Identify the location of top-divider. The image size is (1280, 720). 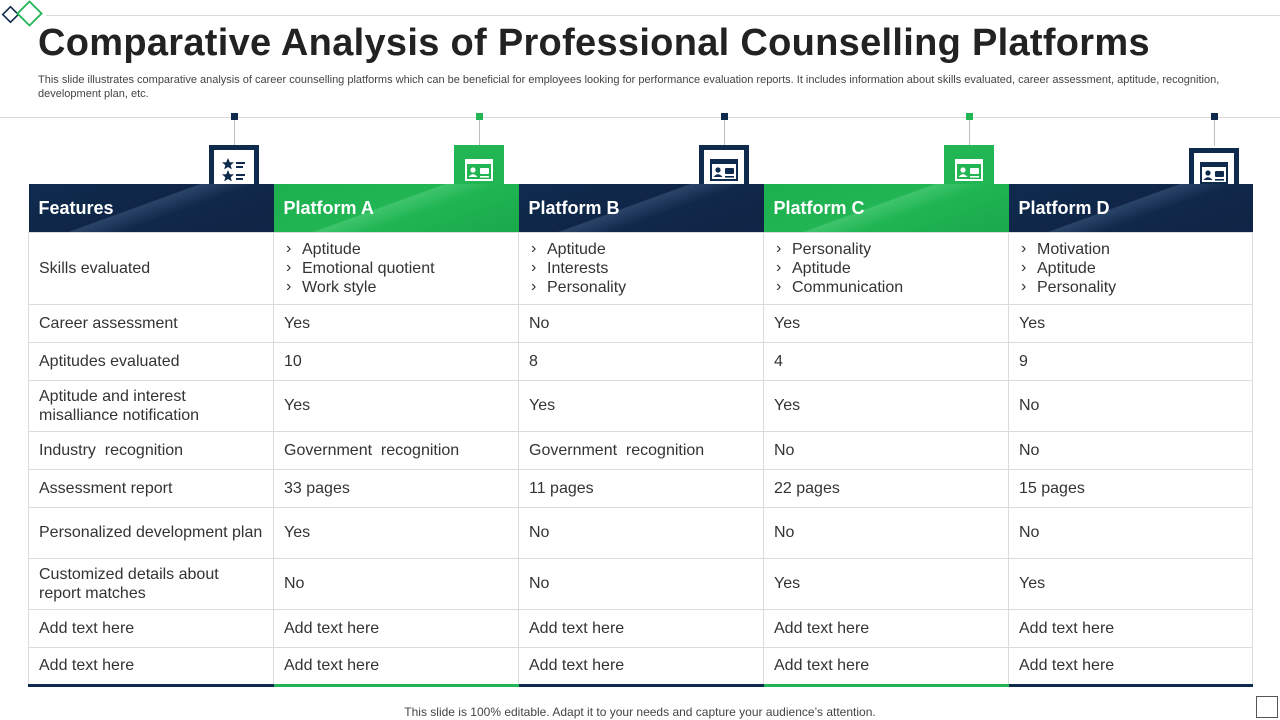
(663, 15).